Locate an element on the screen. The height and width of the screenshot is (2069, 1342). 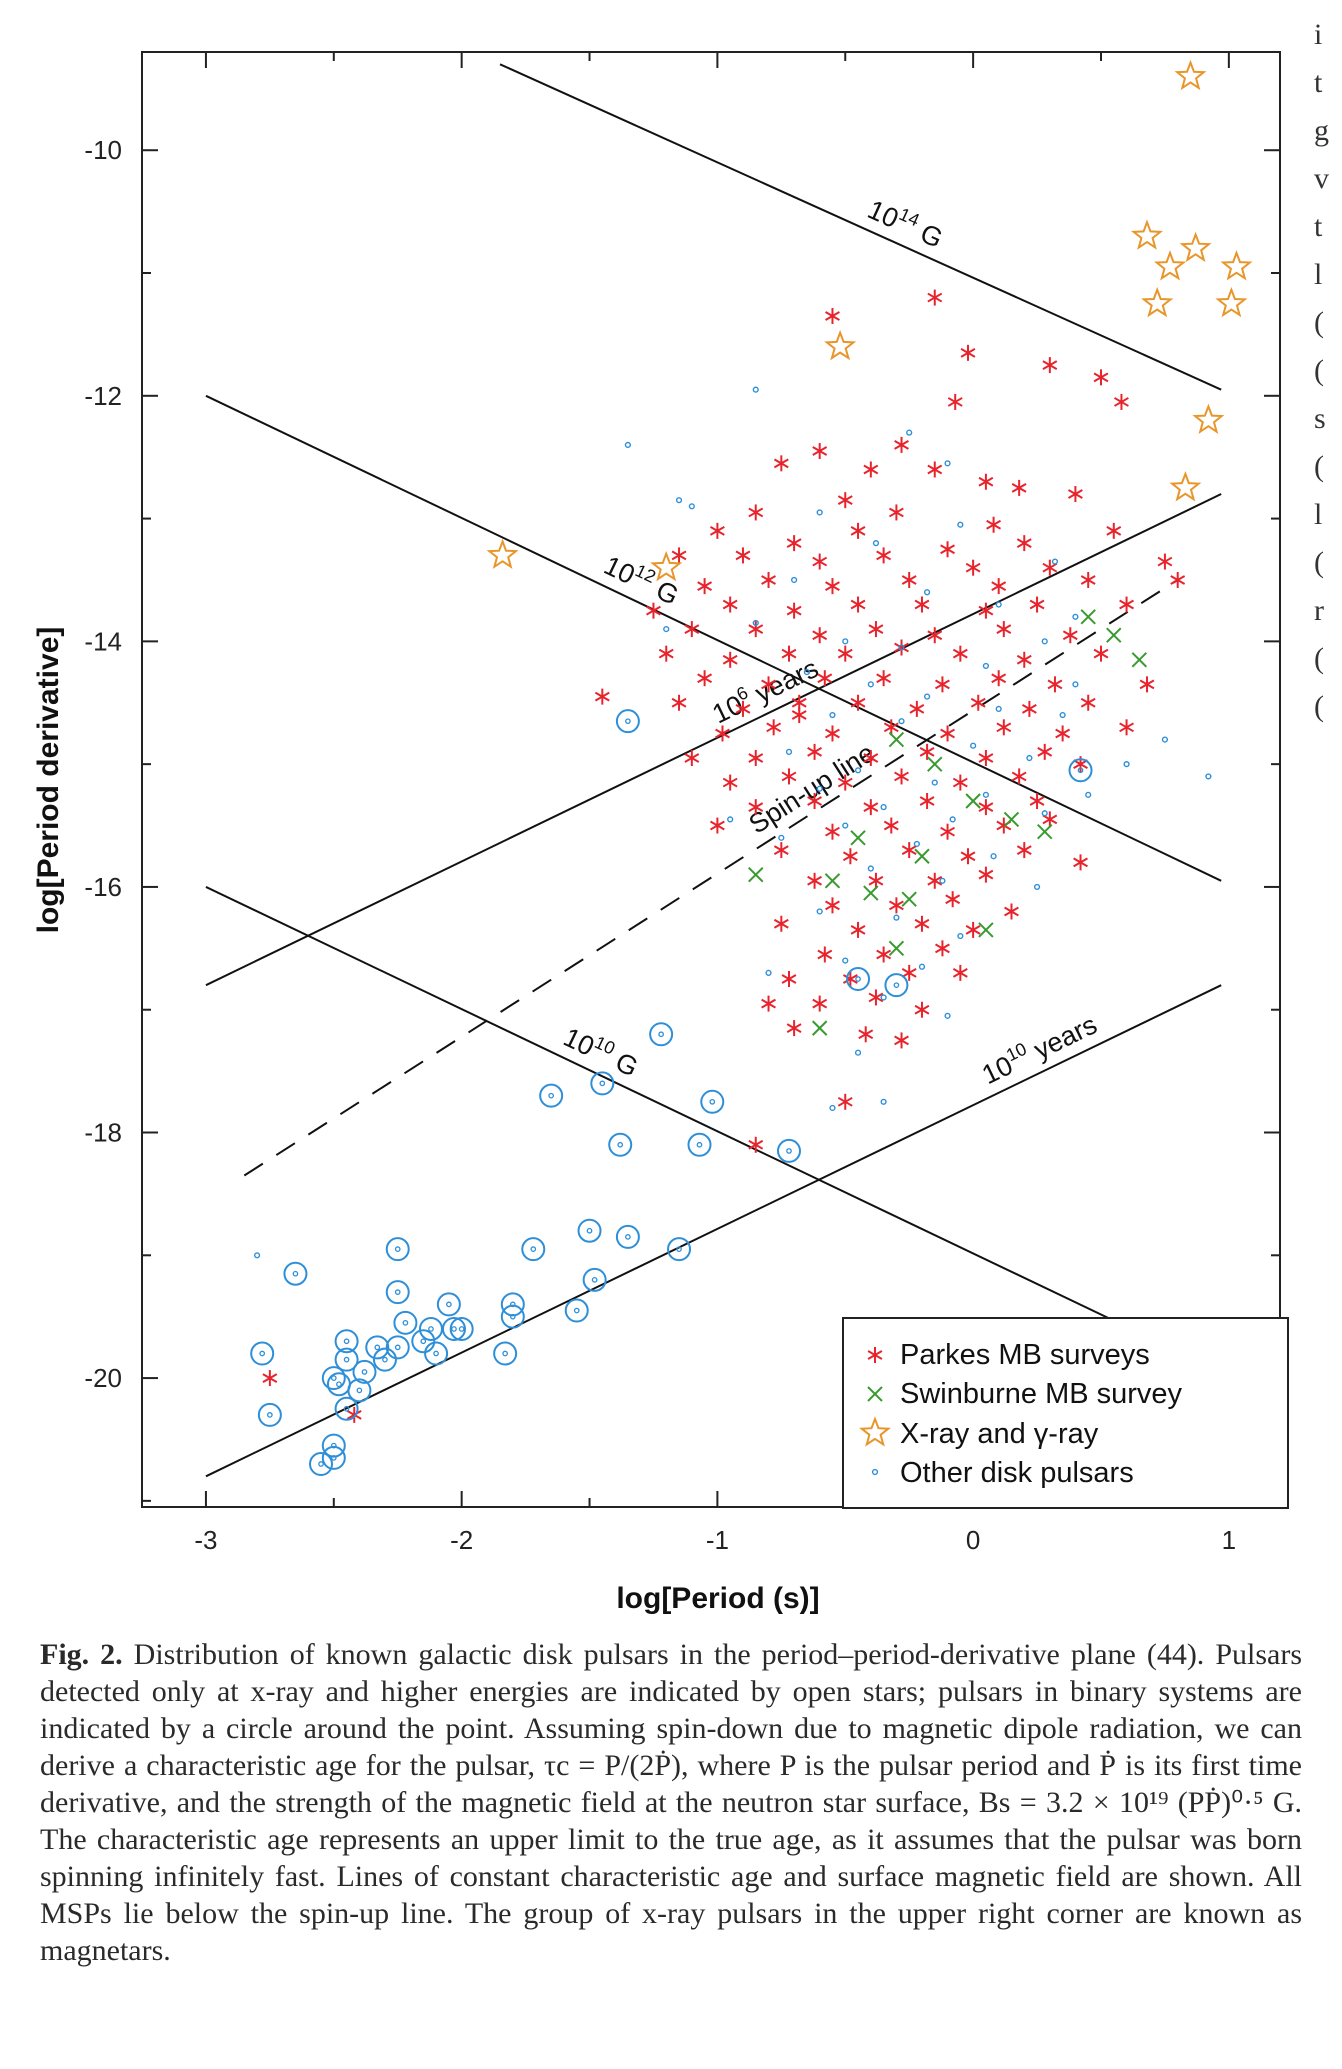
x-tick-label: -3 is located at coordinates (205, 1540).